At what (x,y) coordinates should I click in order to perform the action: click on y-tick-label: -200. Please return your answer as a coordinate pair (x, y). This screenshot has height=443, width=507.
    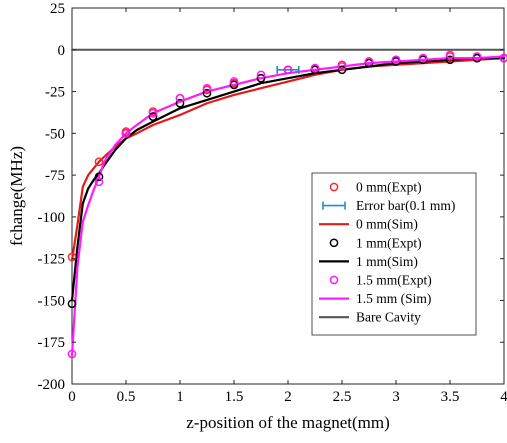
    Looking at the image, I should click on (52, 385).